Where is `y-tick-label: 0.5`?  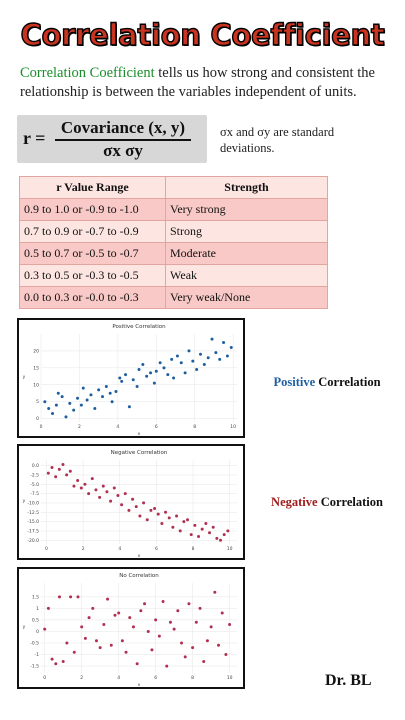 y-tick-label: 0.5 is located at coordinates (35, 620).